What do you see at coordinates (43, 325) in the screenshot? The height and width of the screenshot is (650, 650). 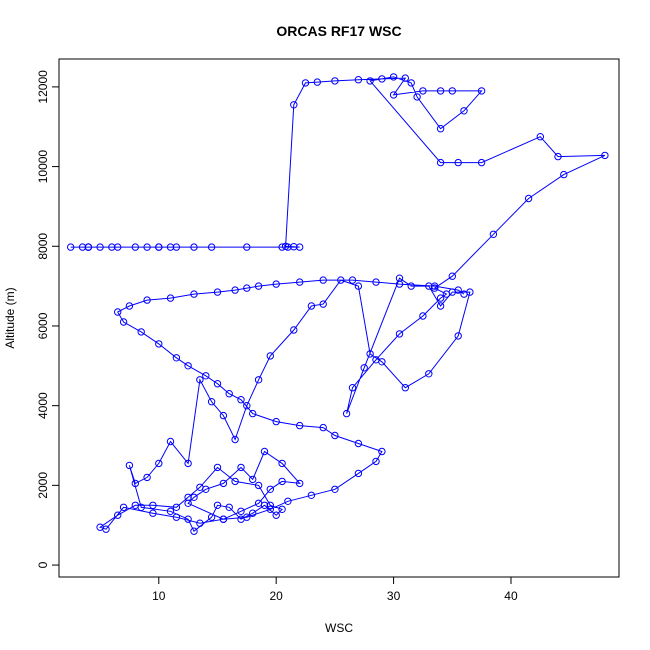 I see `y-tick-label: 6000` at bounding box center [43, 325].